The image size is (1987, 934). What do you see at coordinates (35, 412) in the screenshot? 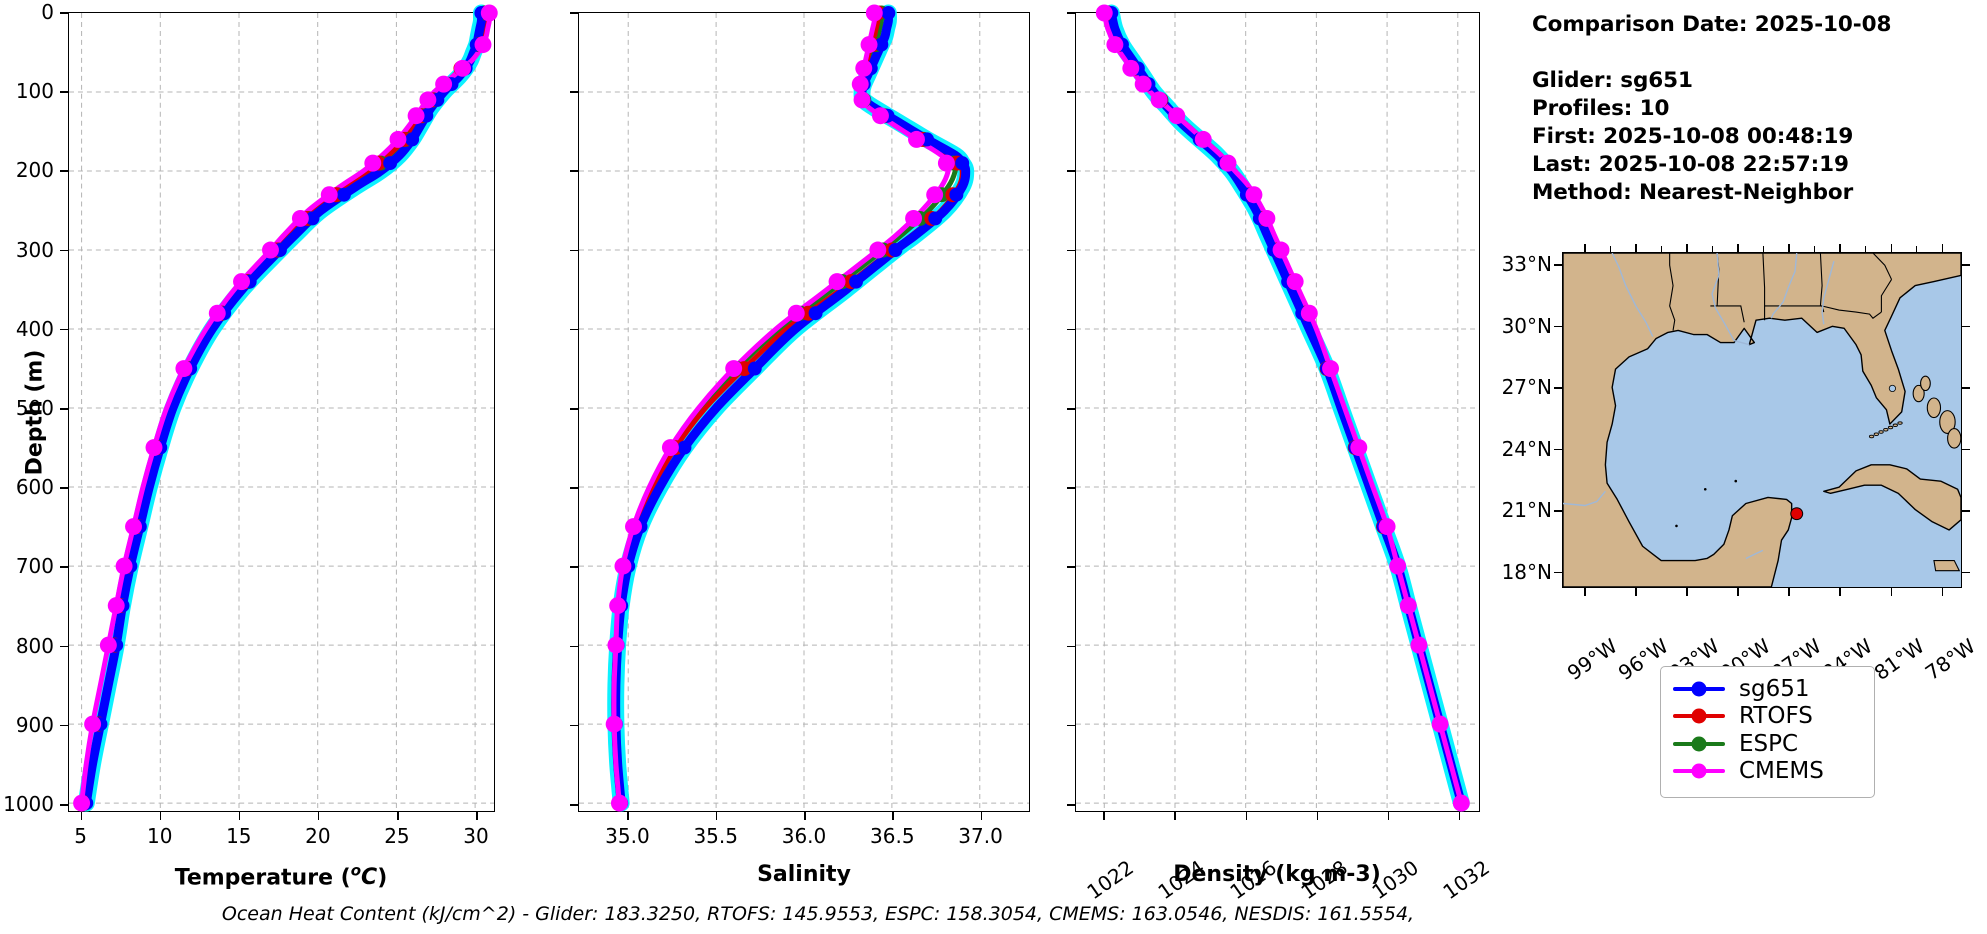
I see `depth-axis-title: Depth (m)` at bounding box center [35, 412].